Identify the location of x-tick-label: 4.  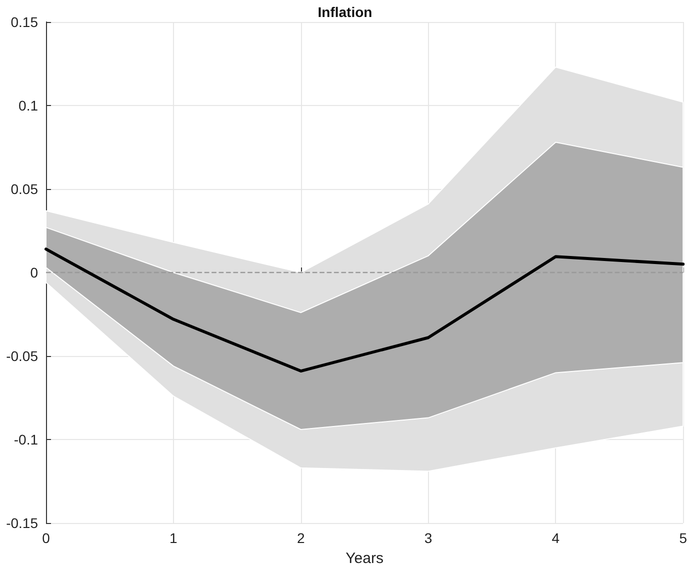
(556, 538).